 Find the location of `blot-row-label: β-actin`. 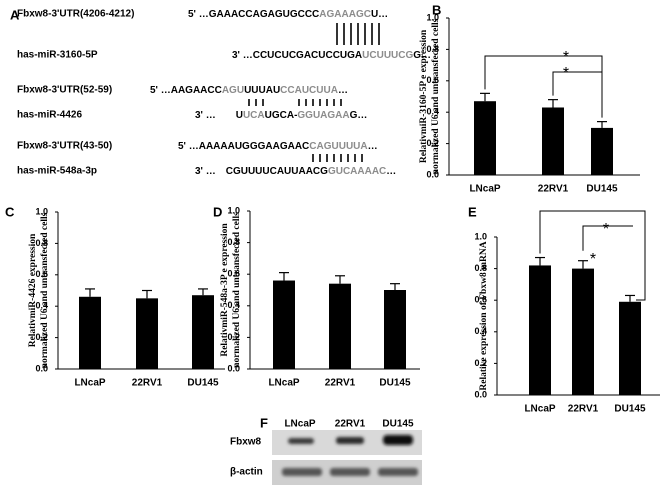

blot-row-label: β-actin is located at coordinates (246, 472).